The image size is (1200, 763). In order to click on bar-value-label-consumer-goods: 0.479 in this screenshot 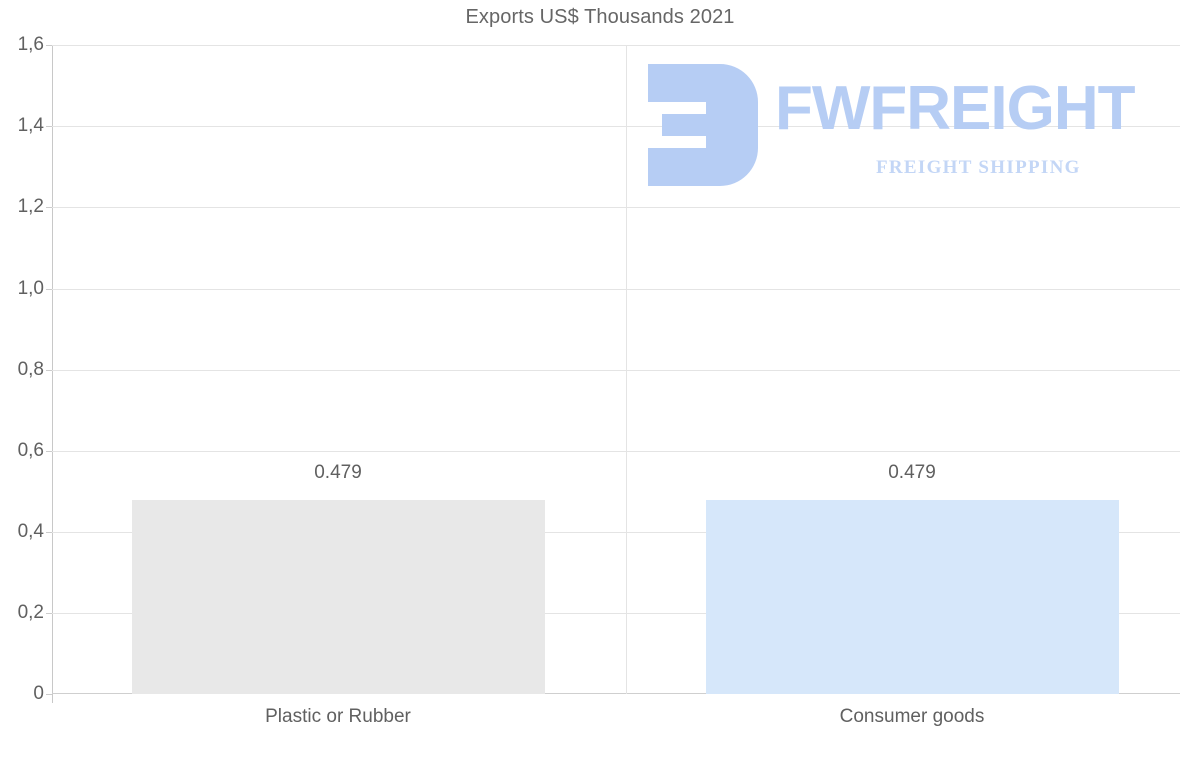, I will do `click(912, 472)`.